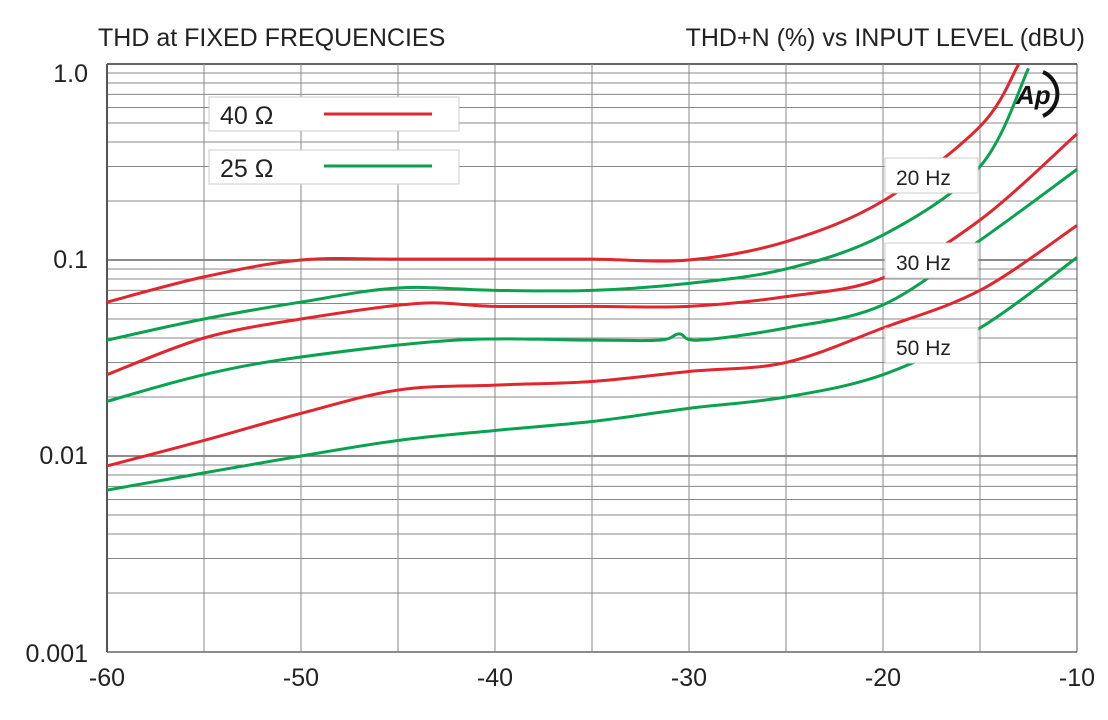  I want to click on label-50hz: 50 Hz, so click(923, 348).